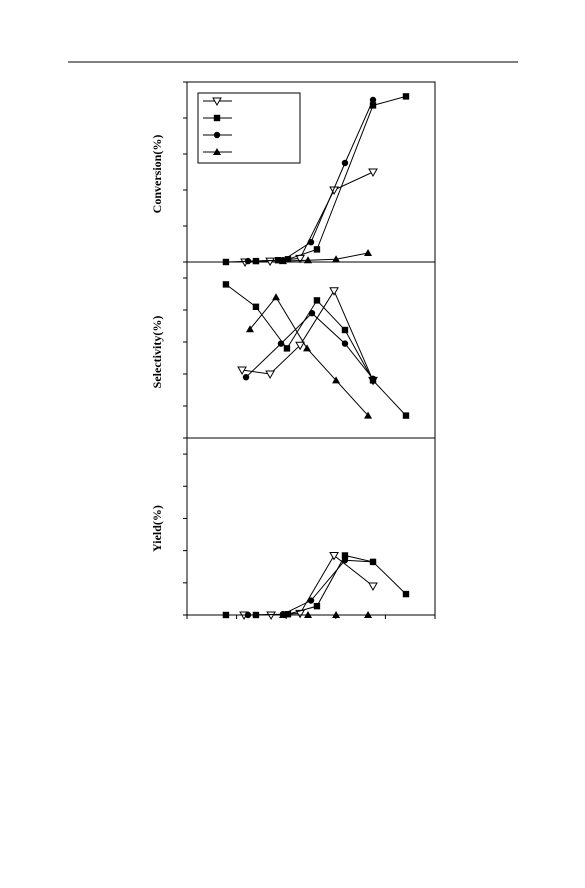  What do you see at coordinates (157, 174) in the screenshot?
I see `y-axis-label: Conversion(%)` at bounding box center [157, 174].